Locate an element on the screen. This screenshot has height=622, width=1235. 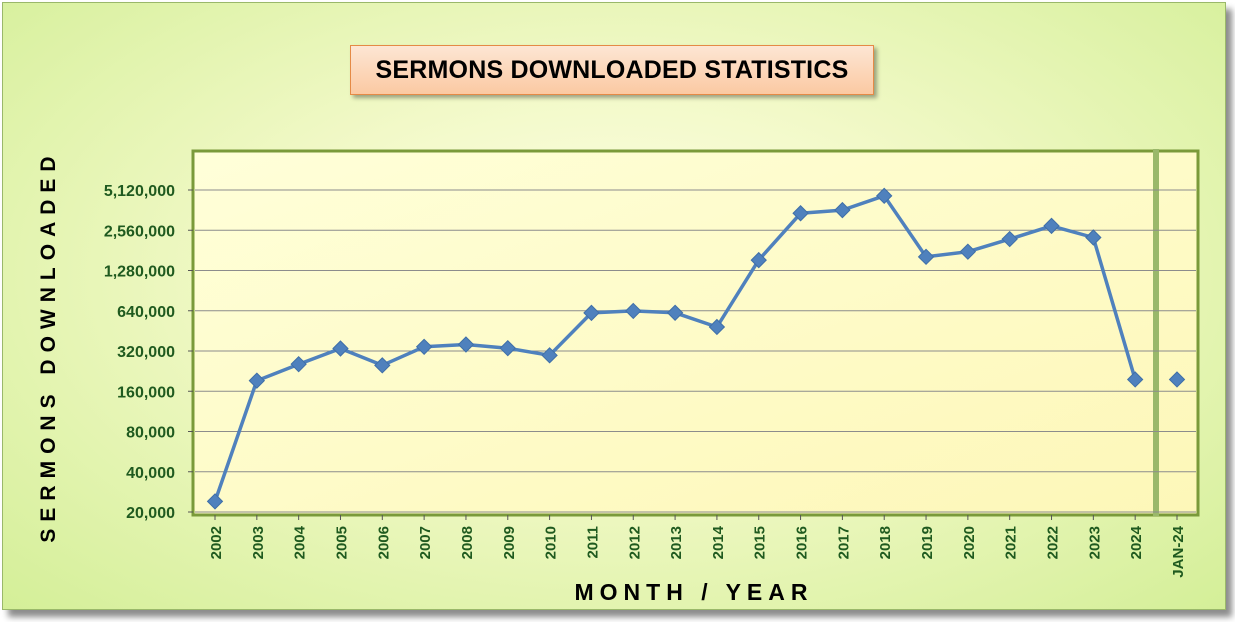
y-tick-label: 40,000 is located at coordinates (150, 473).